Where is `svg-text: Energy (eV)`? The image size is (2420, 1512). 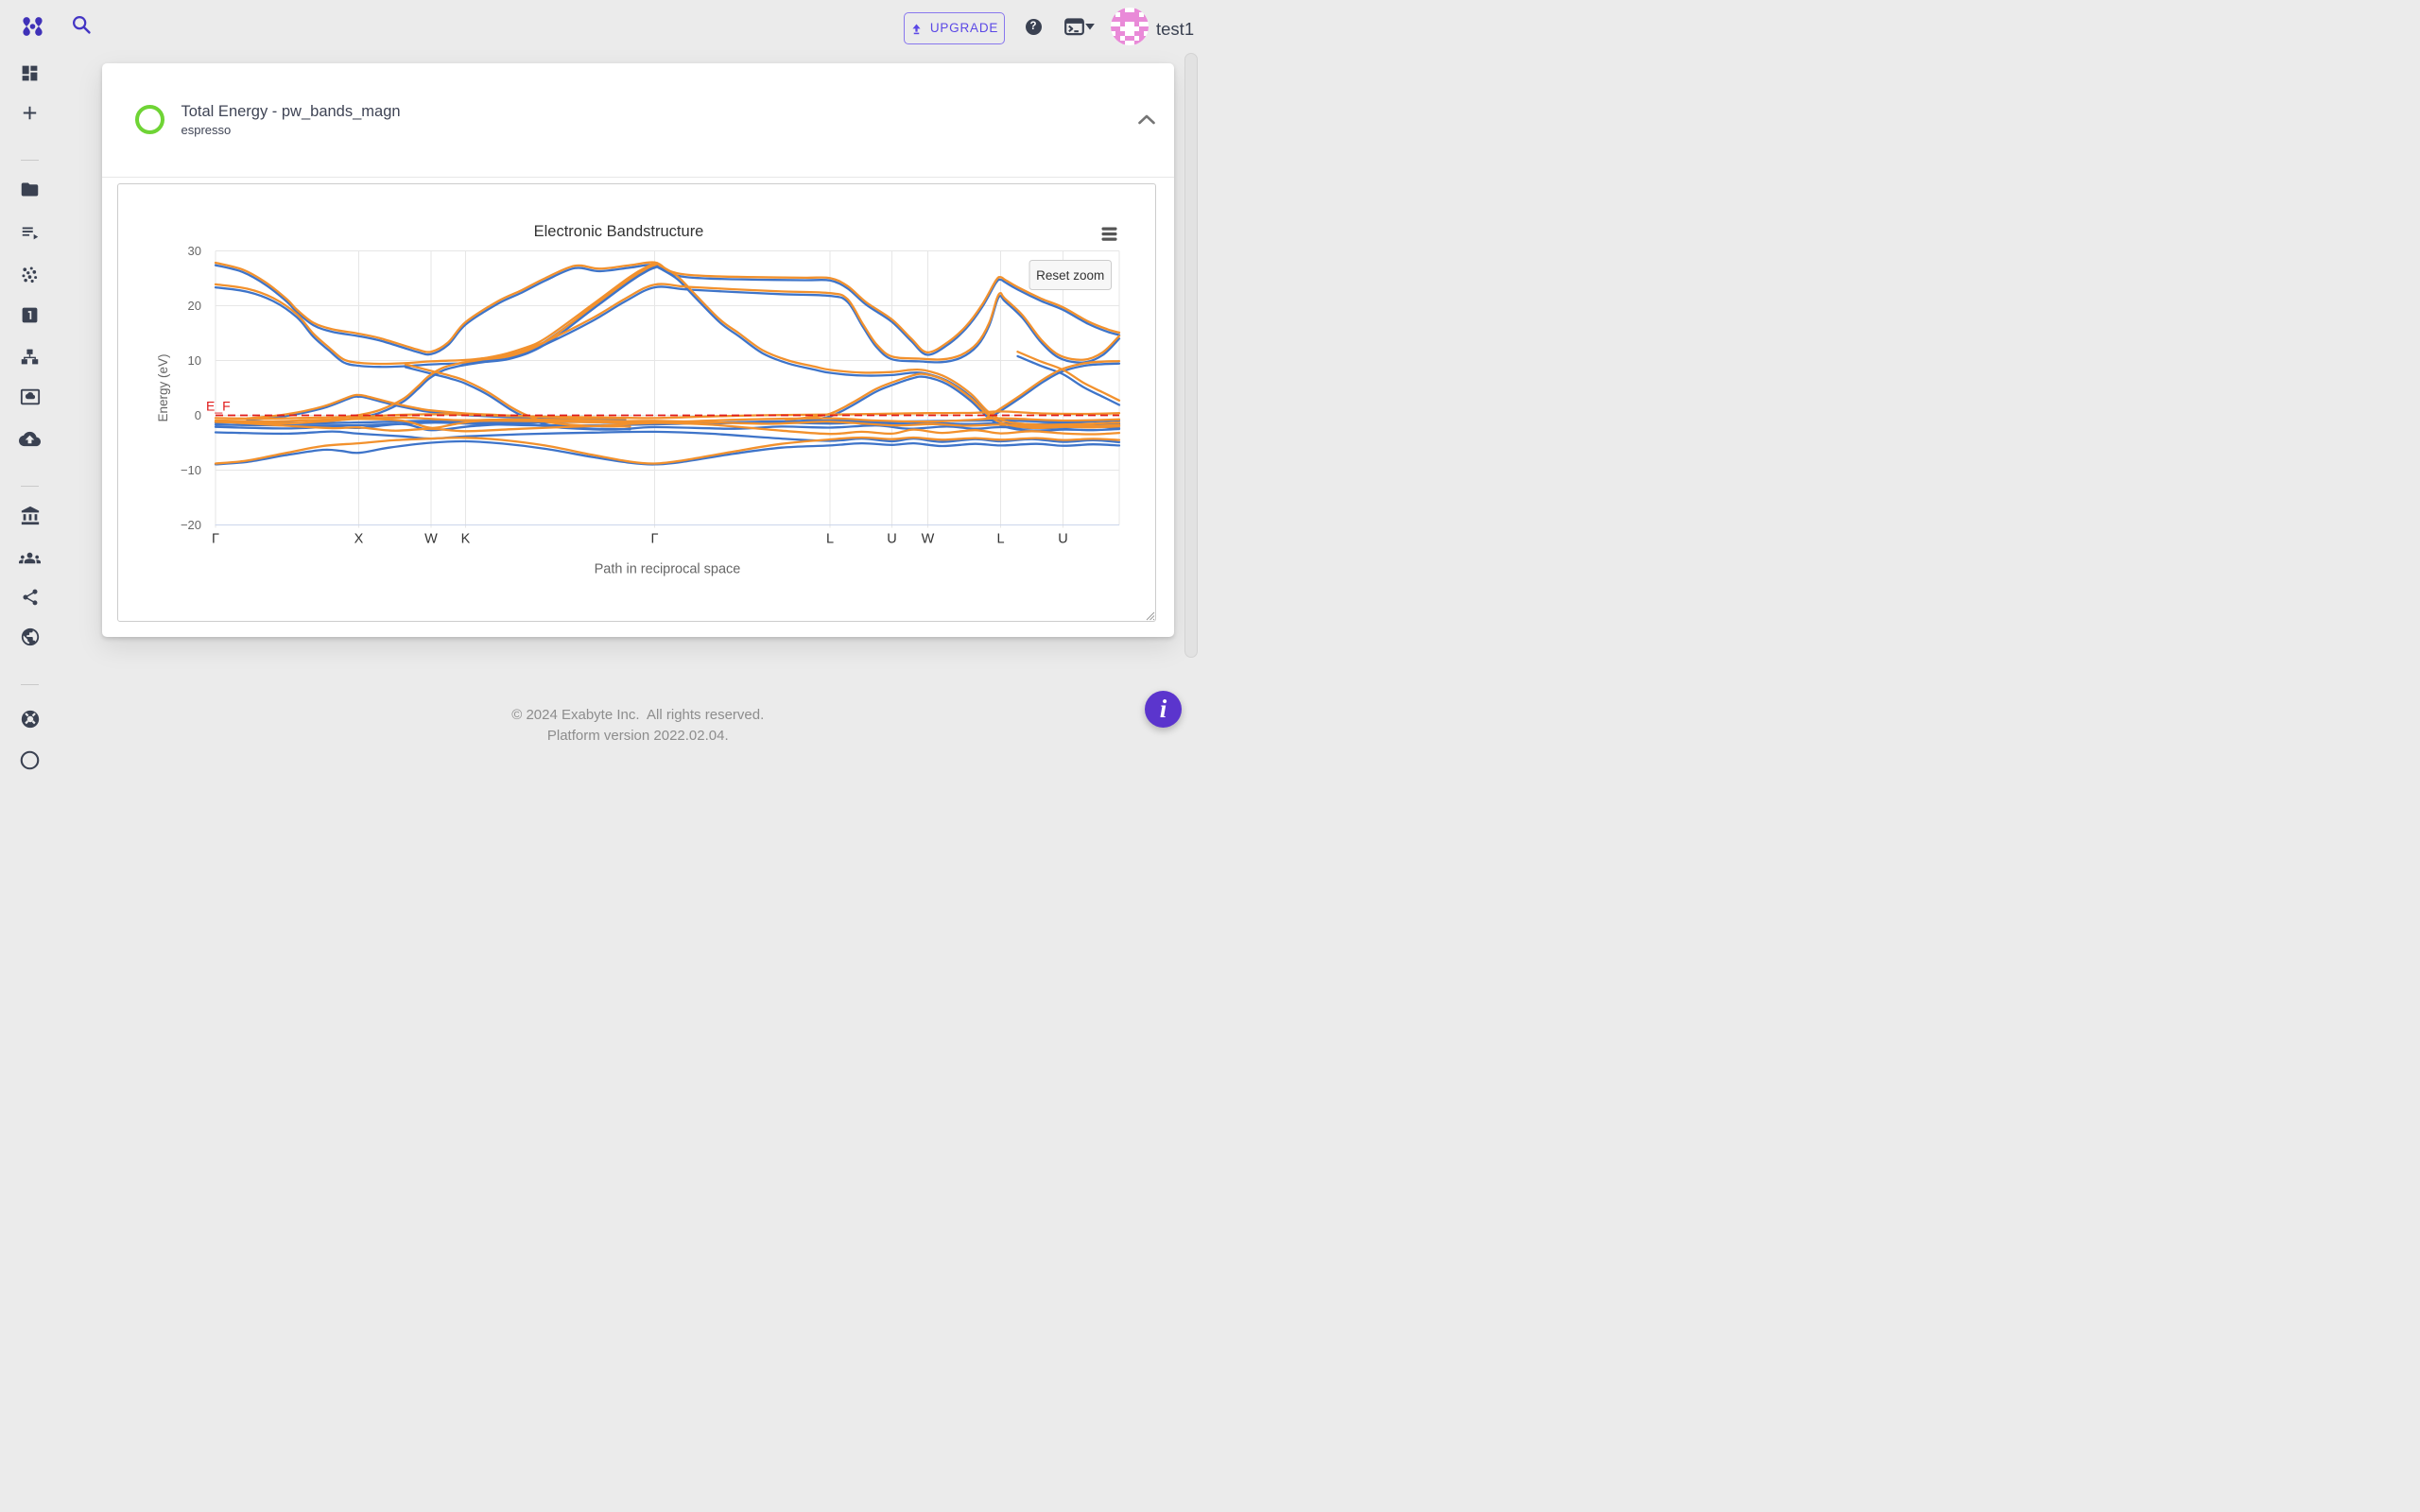
svg-text: Energy (eV) is located at coordinates (163, 387).